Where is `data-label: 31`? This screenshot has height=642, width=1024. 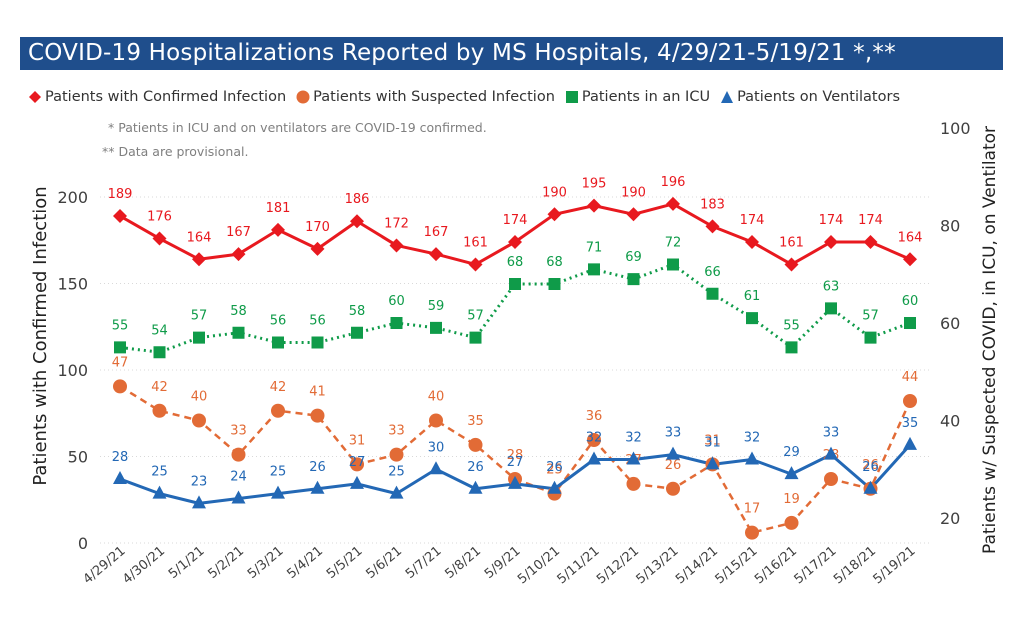
data-label: 31 is located at coordinates (712, 440).